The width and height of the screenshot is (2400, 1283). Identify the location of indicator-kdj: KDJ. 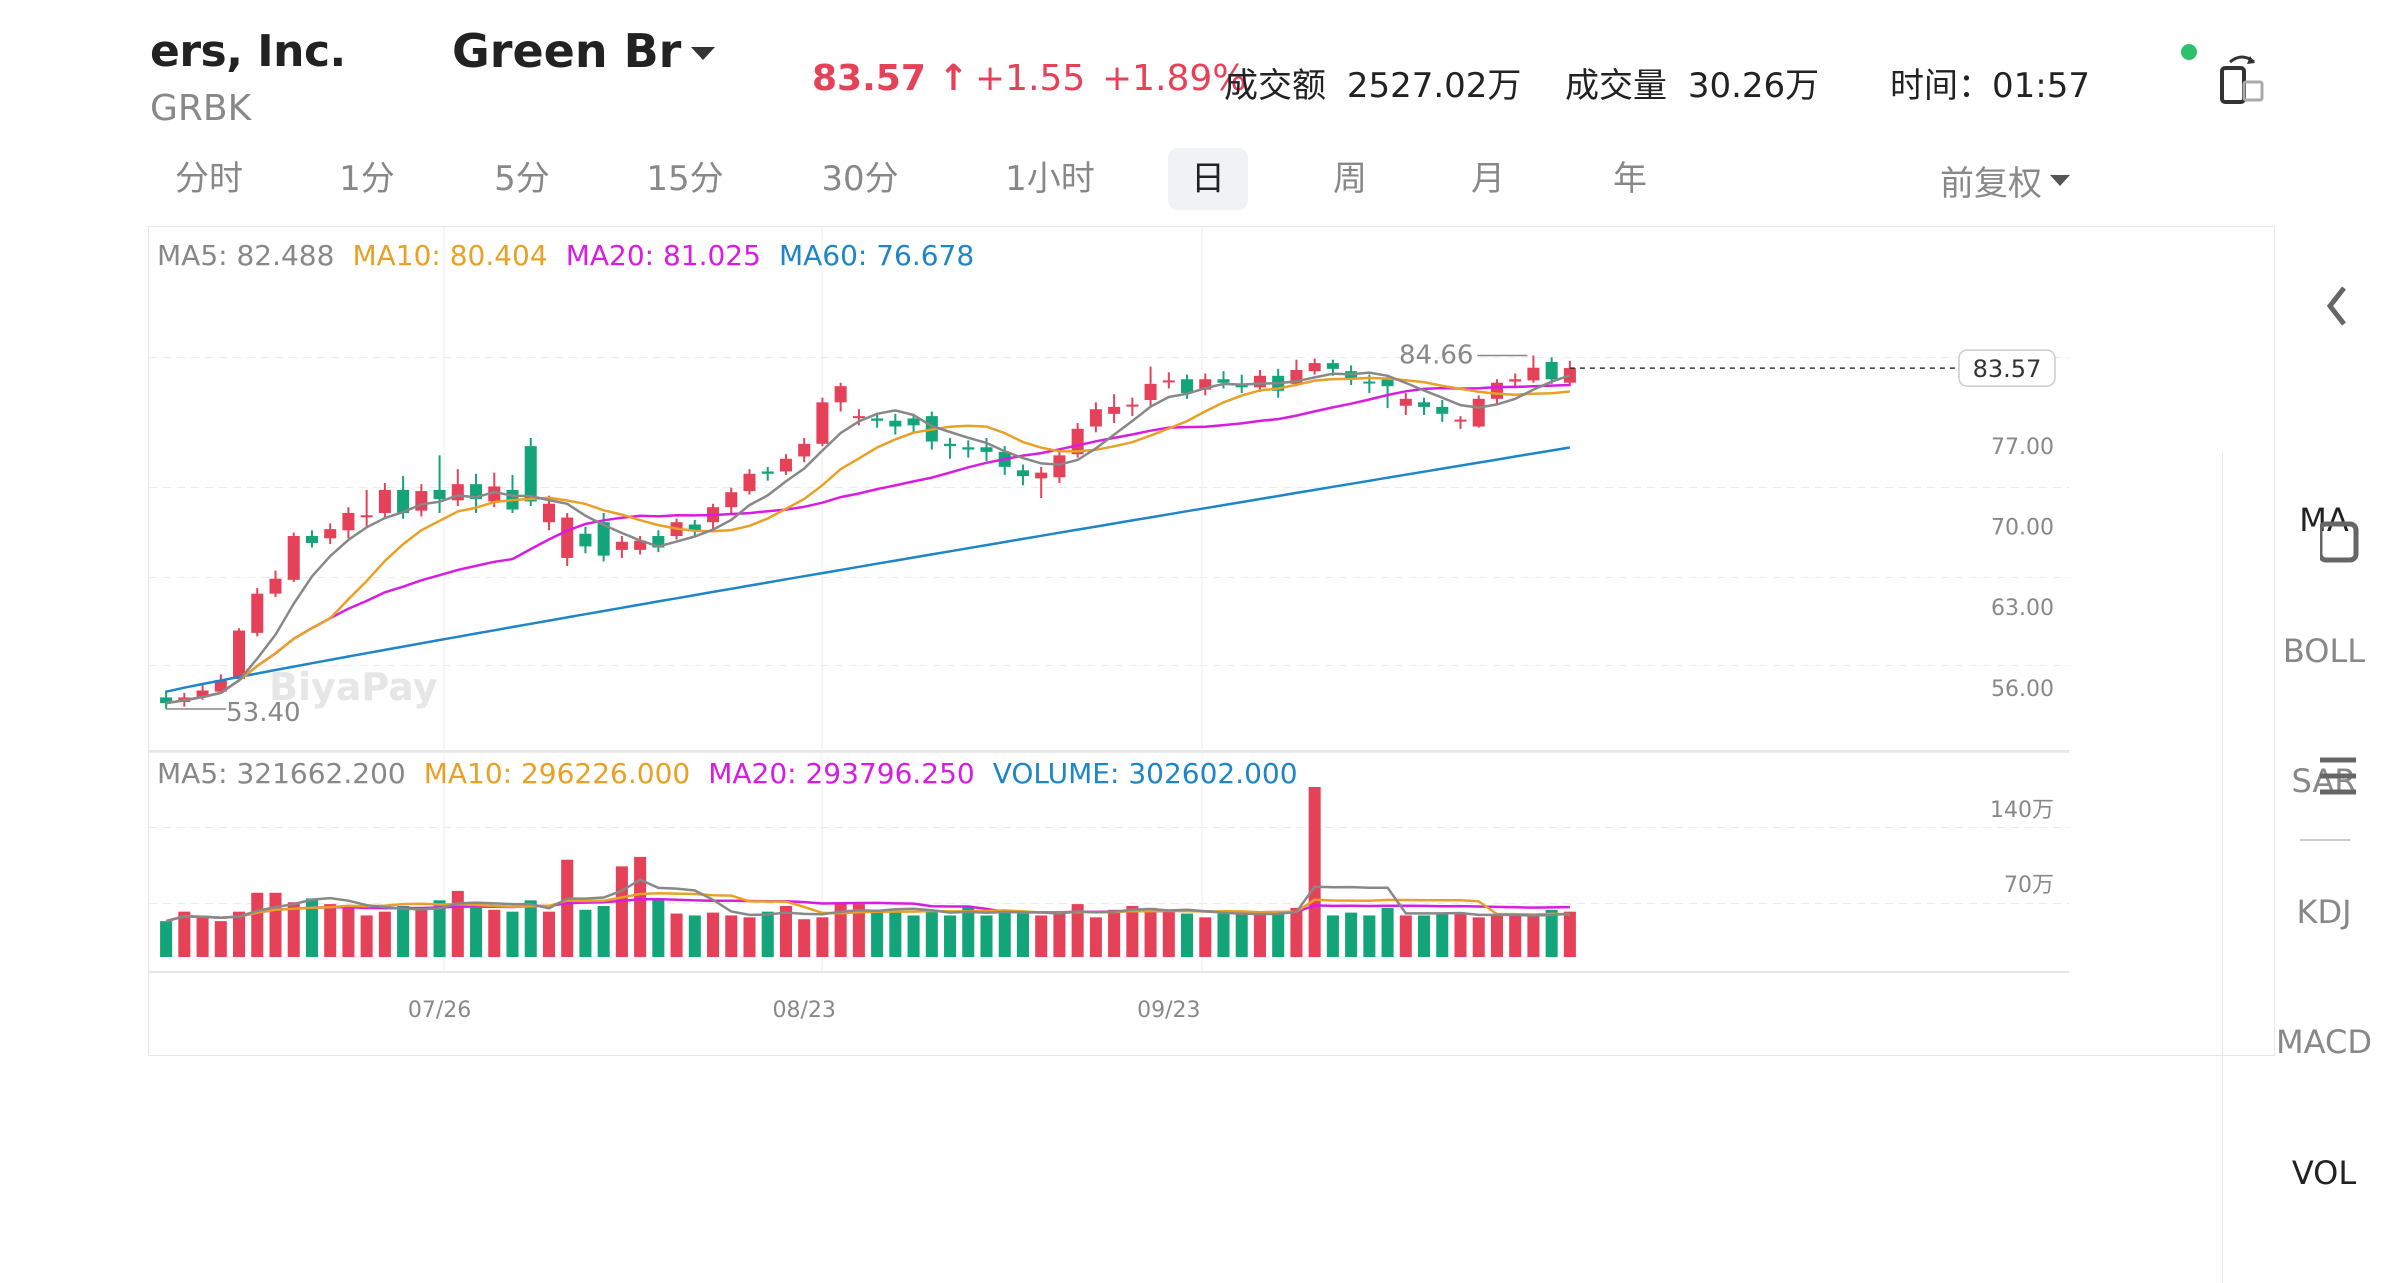
(2324, 911).